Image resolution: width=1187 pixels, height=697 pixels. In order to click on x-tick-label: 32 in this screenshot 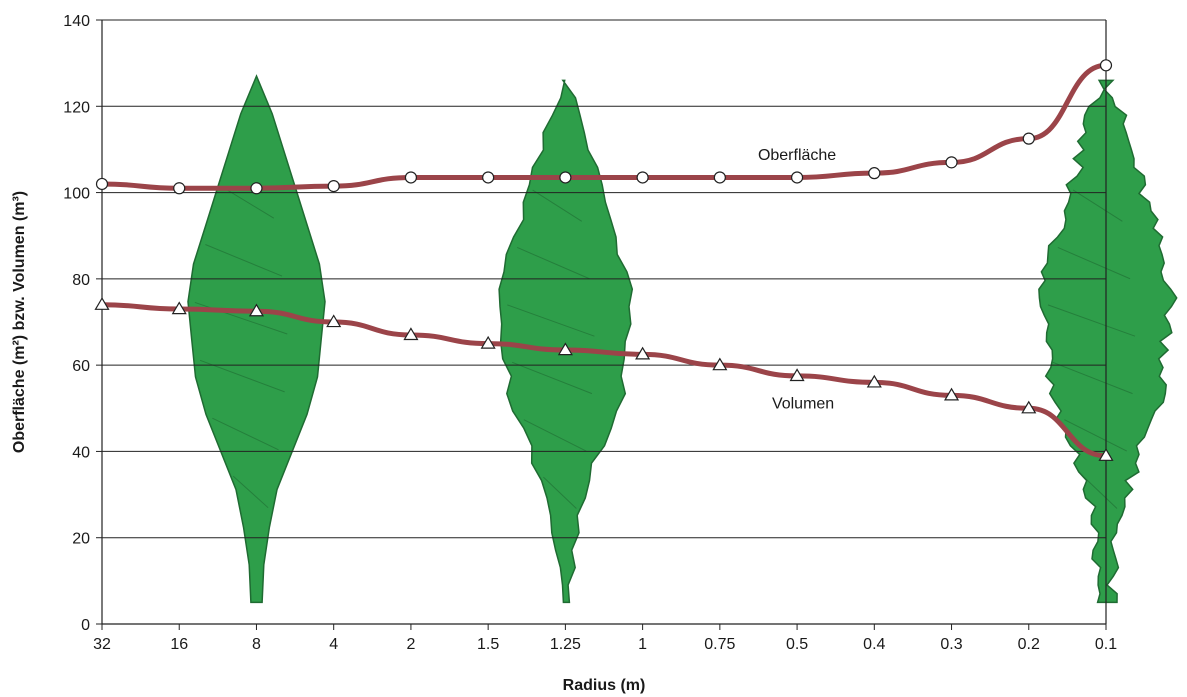, I will do `click(102, 644)`.